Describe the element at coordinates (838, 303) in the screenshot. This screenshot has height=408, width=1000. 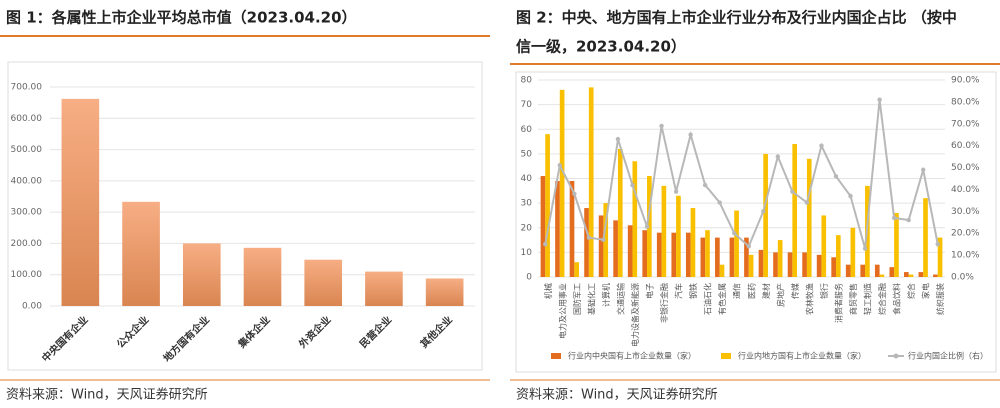
I see `x-tick-label: 消费者服务` at that location.